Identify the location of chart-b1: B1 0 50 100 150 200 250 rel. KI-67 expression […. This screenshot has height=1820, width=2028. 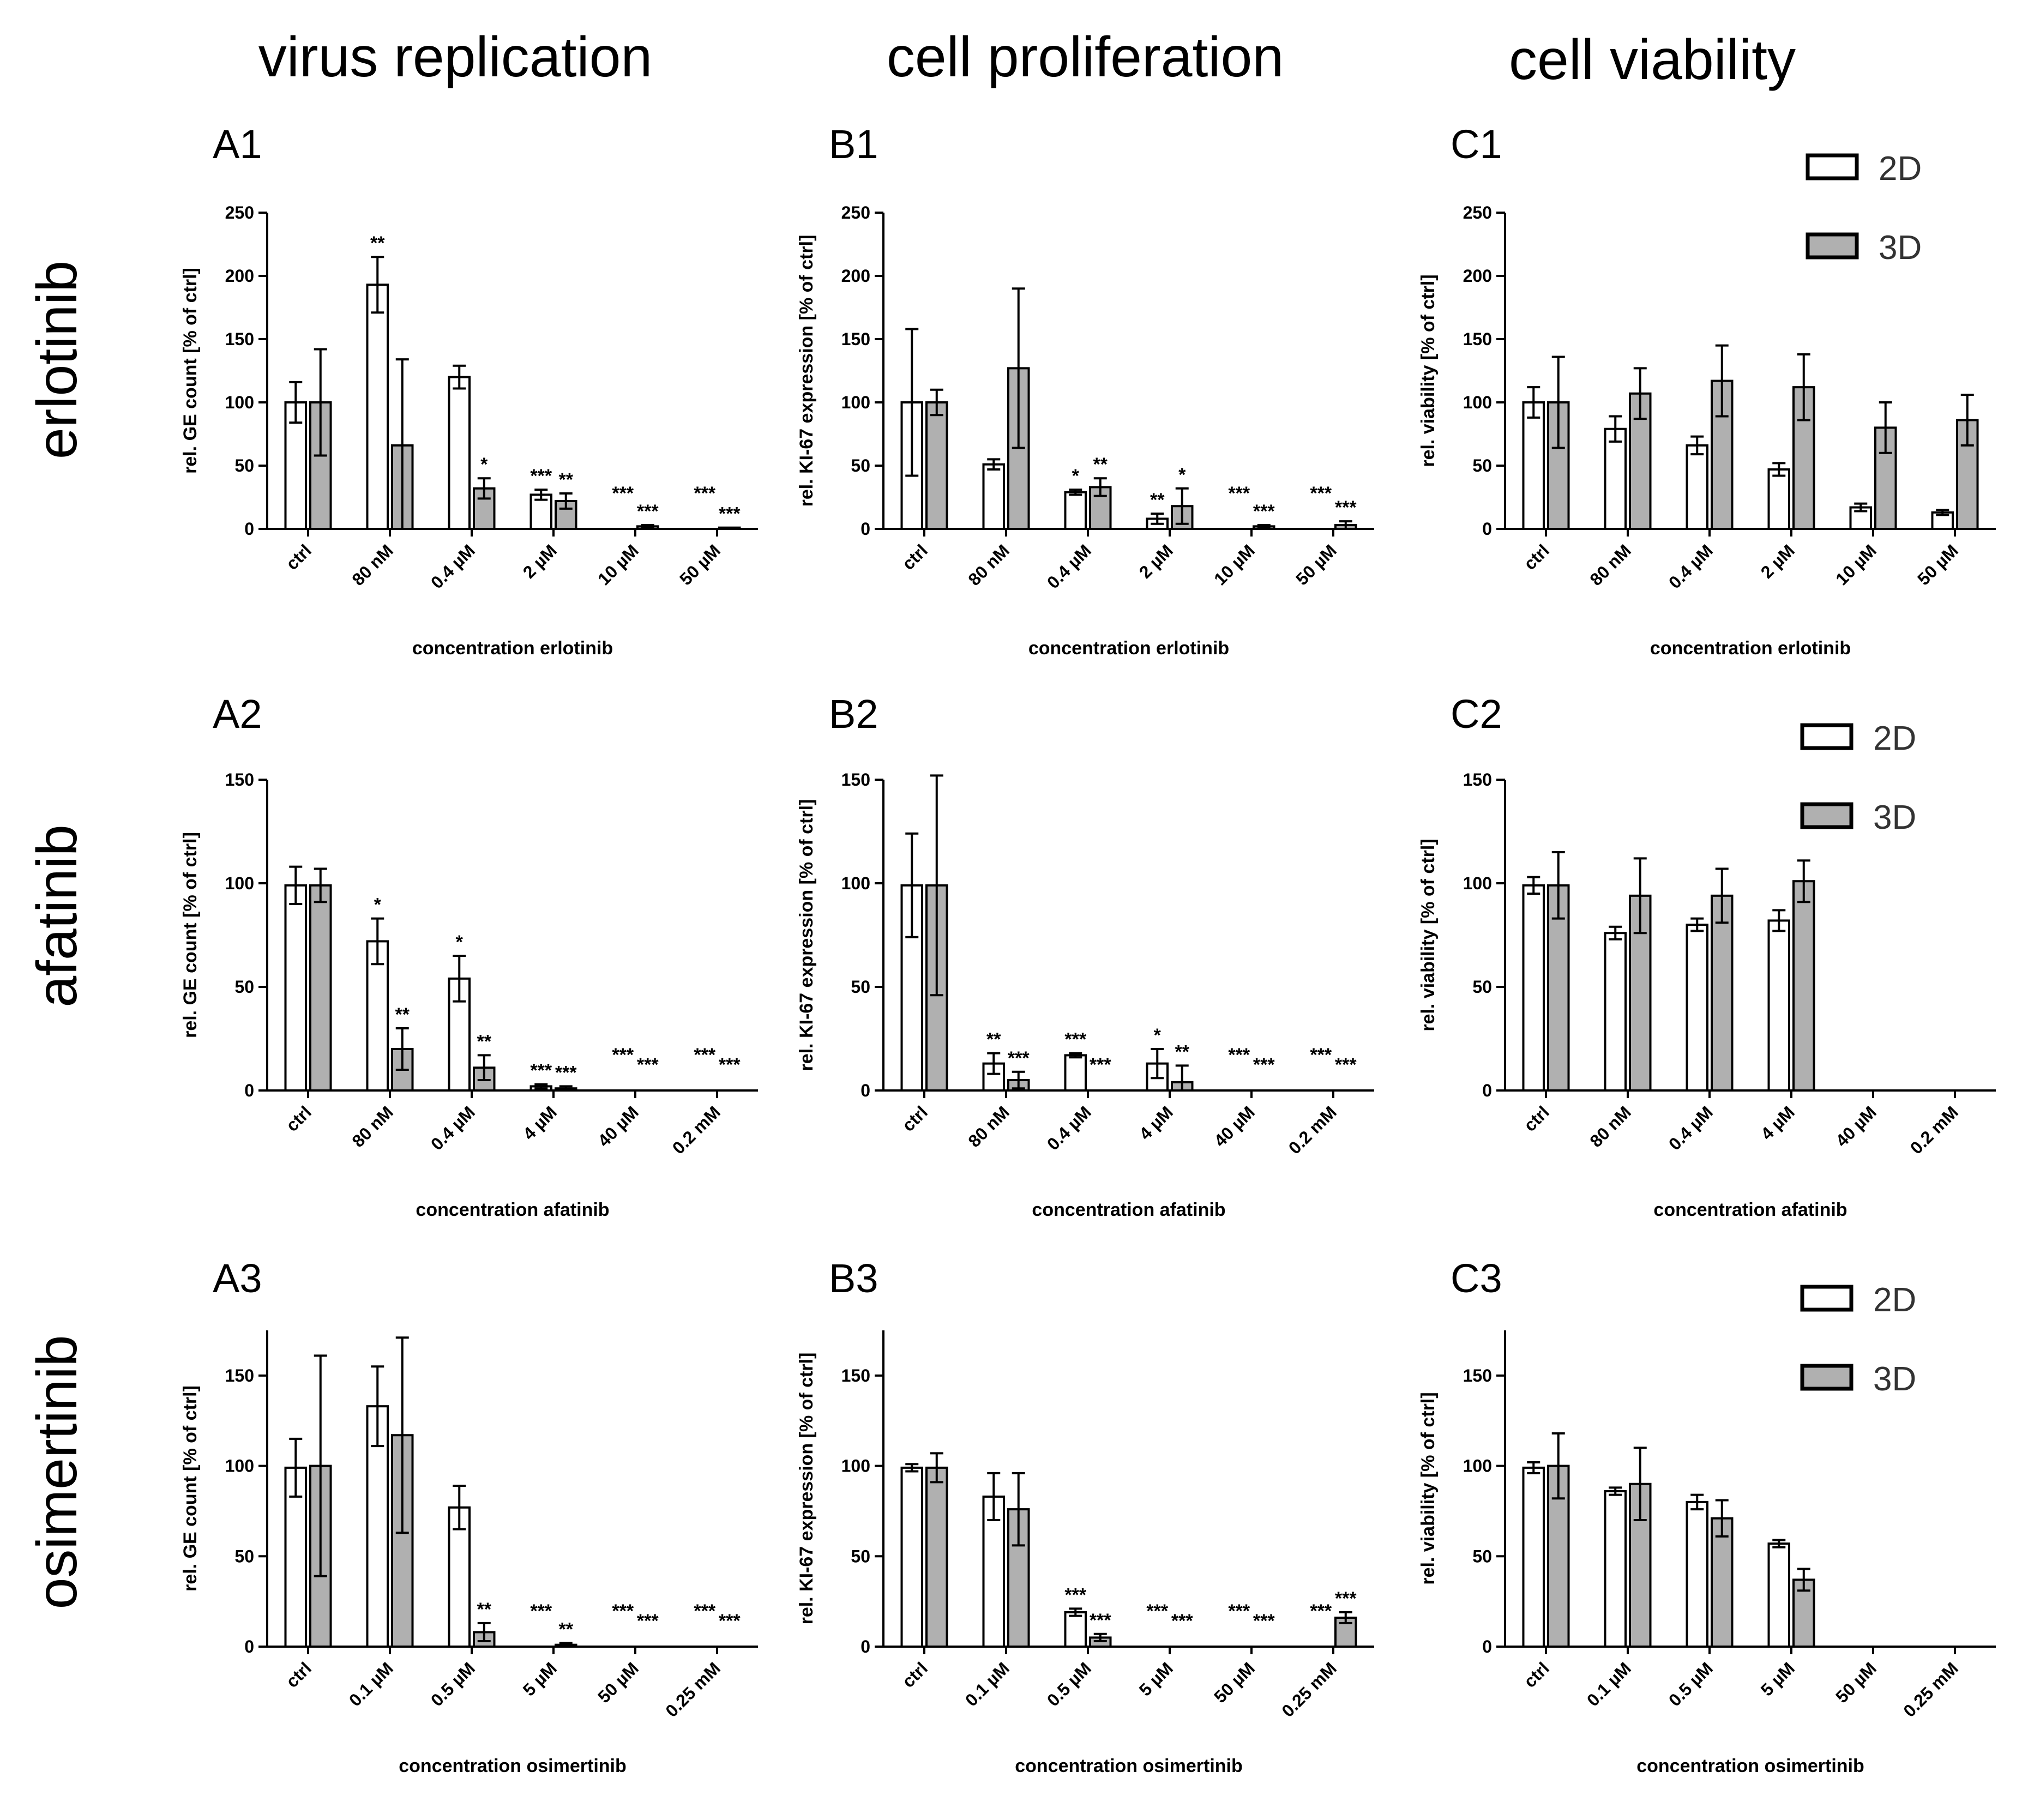
(1085, 390).